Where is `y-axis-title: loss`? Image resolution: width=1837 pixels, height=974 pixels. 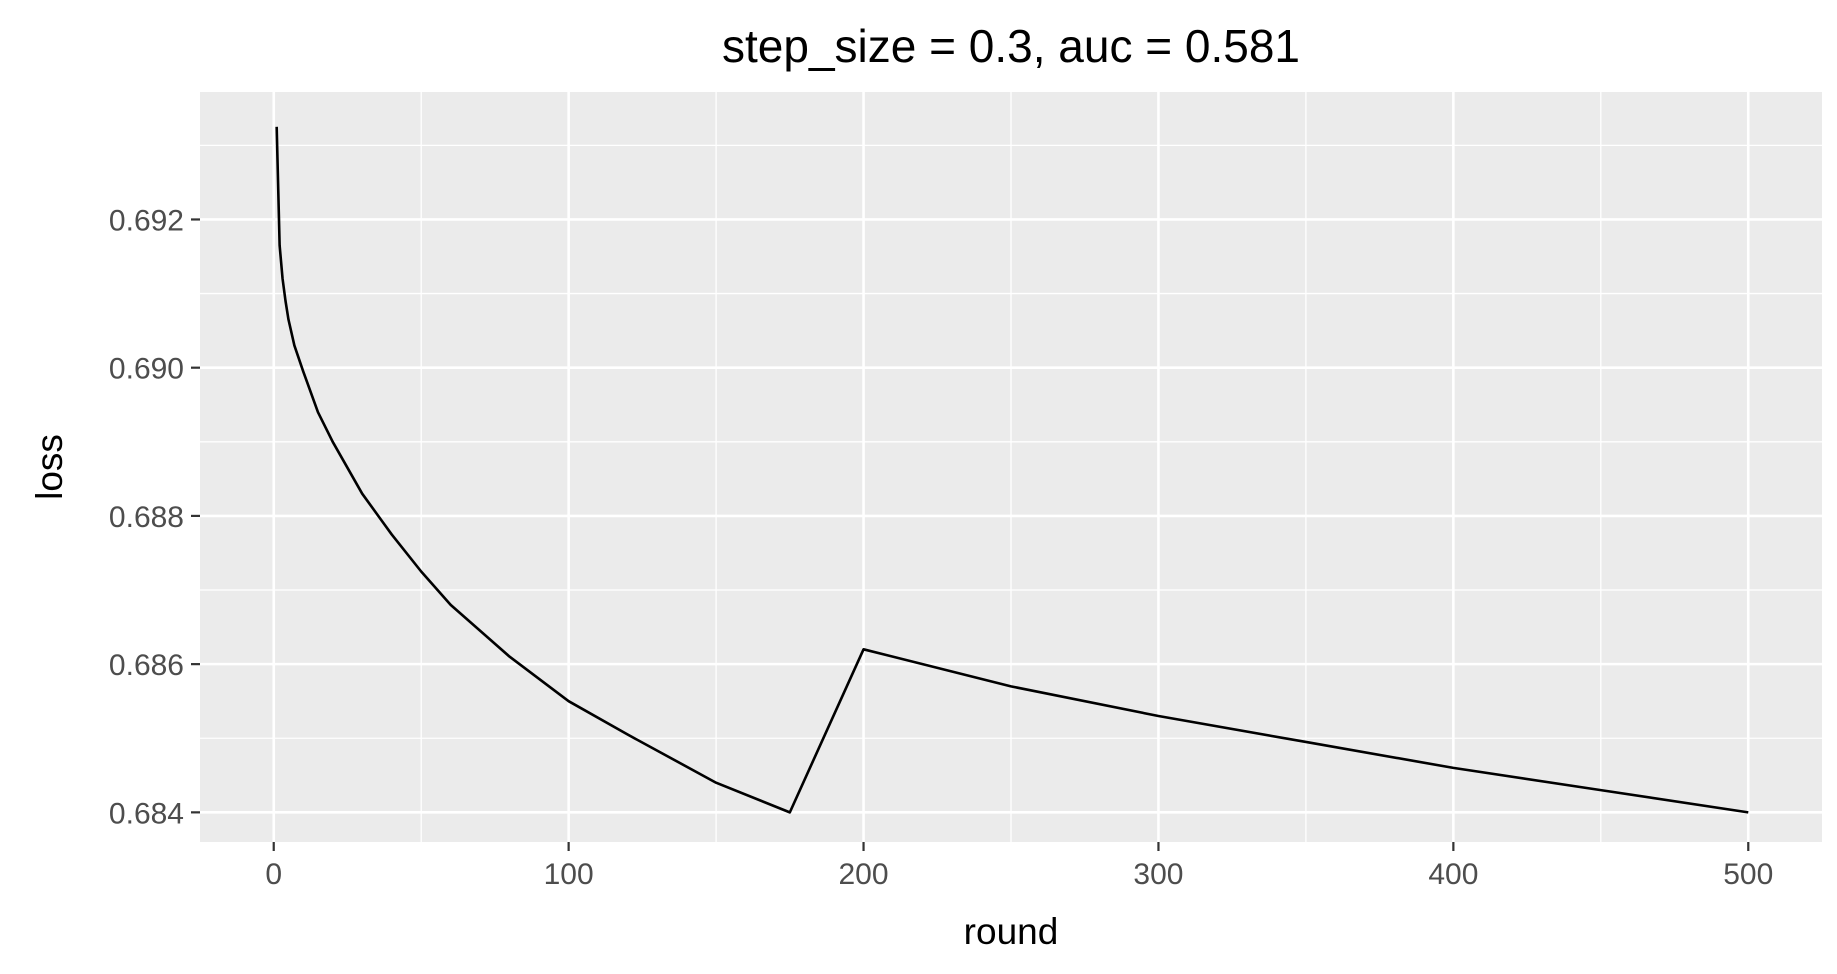
y-axis-title: loss is located at coordinates (49, 467).